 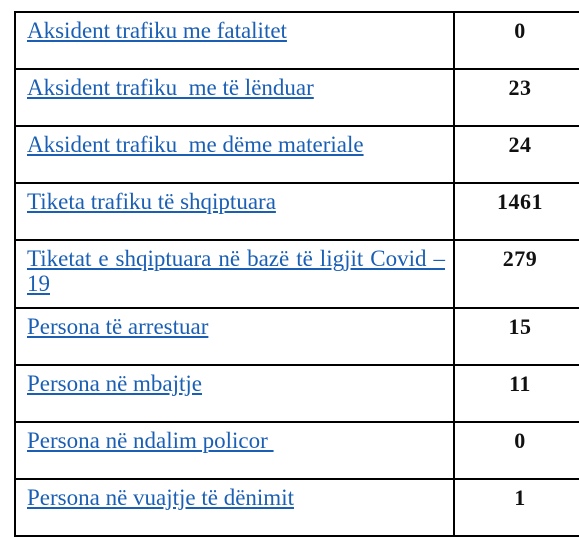 What do you see at coordinates (520, 201) in the screenshot?
I see `row-value: 1461` at bounding box center [520, 201].